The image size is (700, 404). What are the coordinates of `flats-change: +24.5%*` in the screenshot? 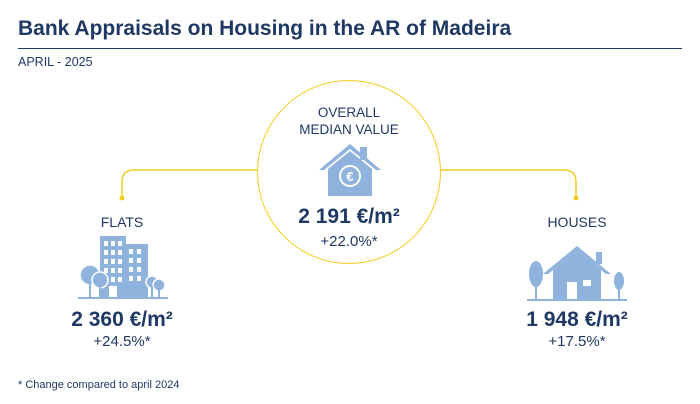 It's located at (122, 341).